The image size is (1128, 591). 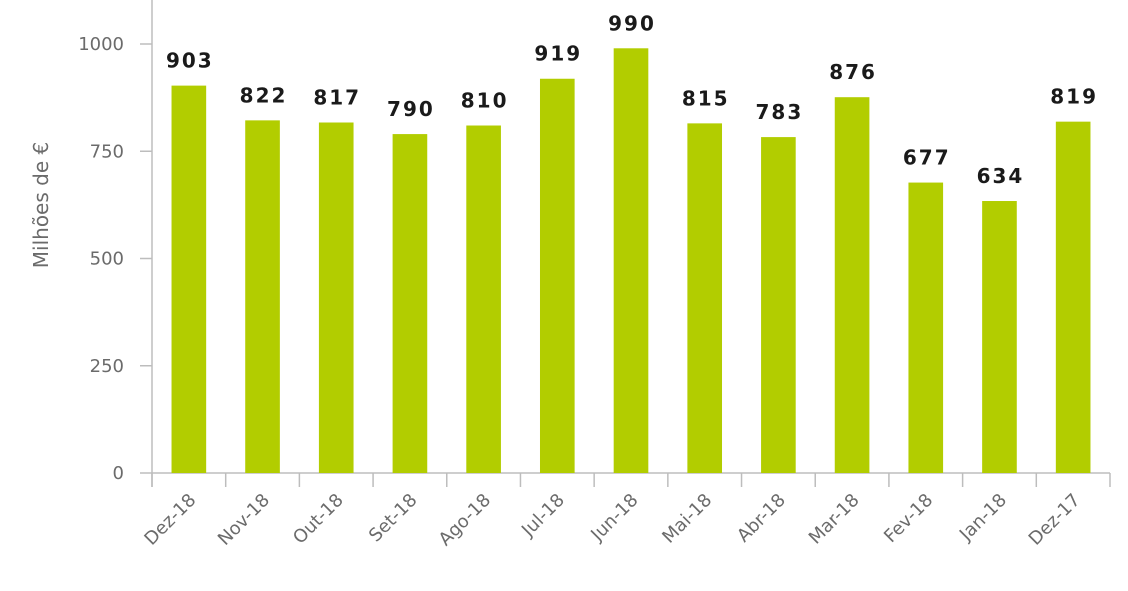 I want to click on y-tick-label: 0, so click(x=118, y=473).